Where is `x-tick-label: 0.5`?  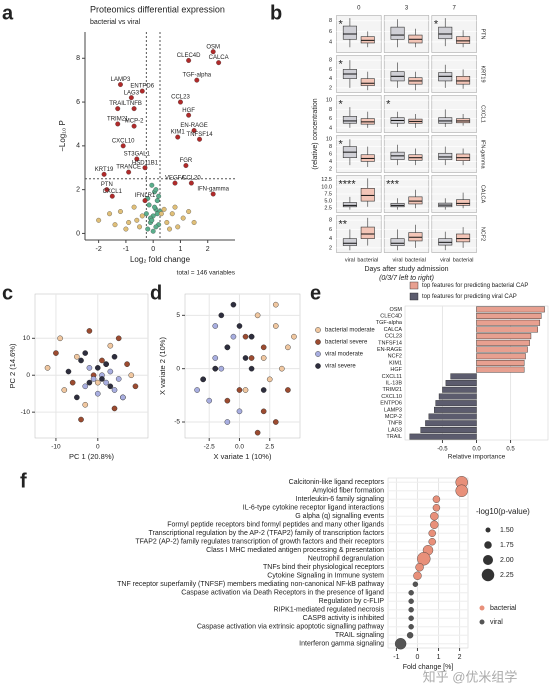 x-tick-label: 0.5 is located at coordinates (510, 450).